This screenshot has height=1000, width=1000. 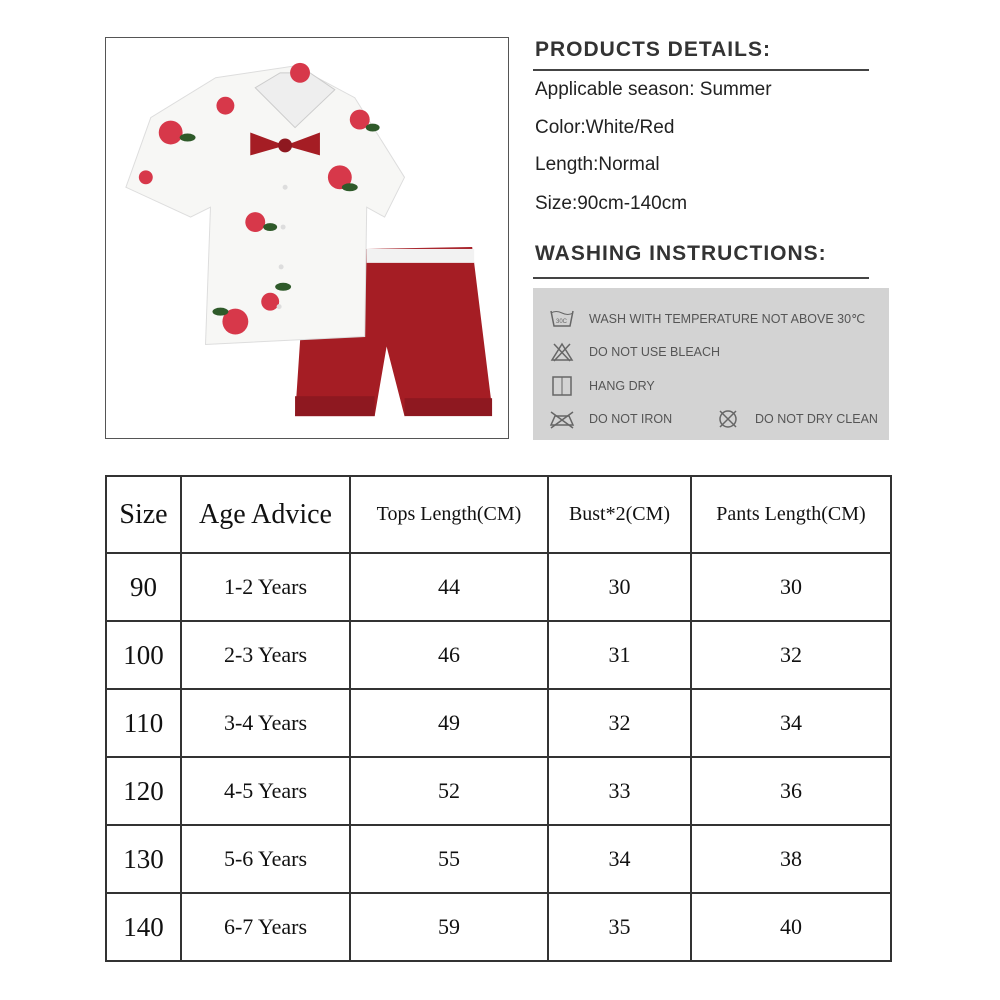 I want to click on hang-dry-icon, so click(x=562, y=386).